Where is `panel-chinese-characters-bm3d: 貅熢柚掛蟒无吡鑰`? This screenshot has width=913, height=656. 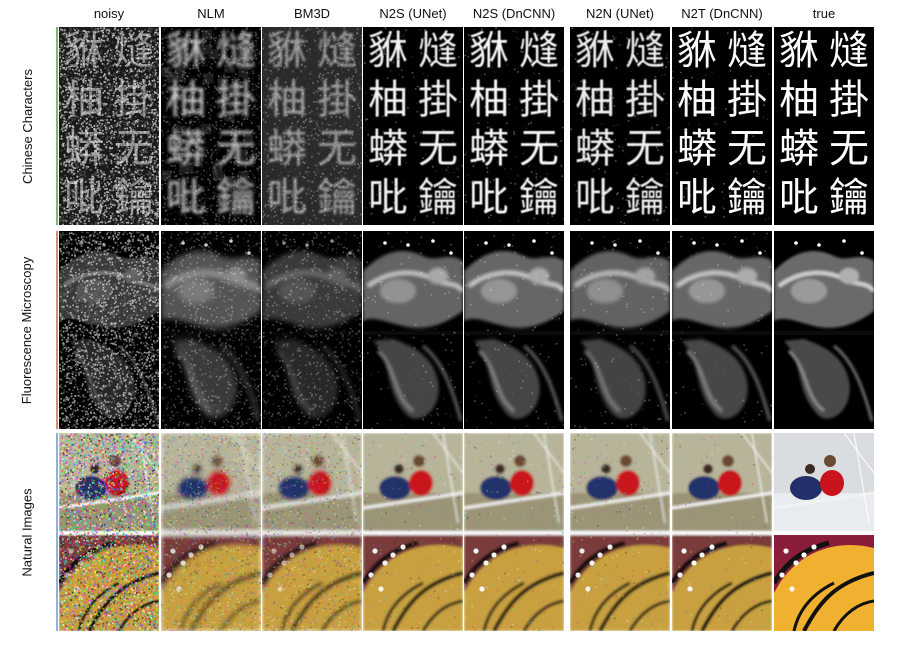 panel-chinese-characters-bm3d: 貅熢柚掛蟒无吡鑰 is located at coordinates (312, 126).